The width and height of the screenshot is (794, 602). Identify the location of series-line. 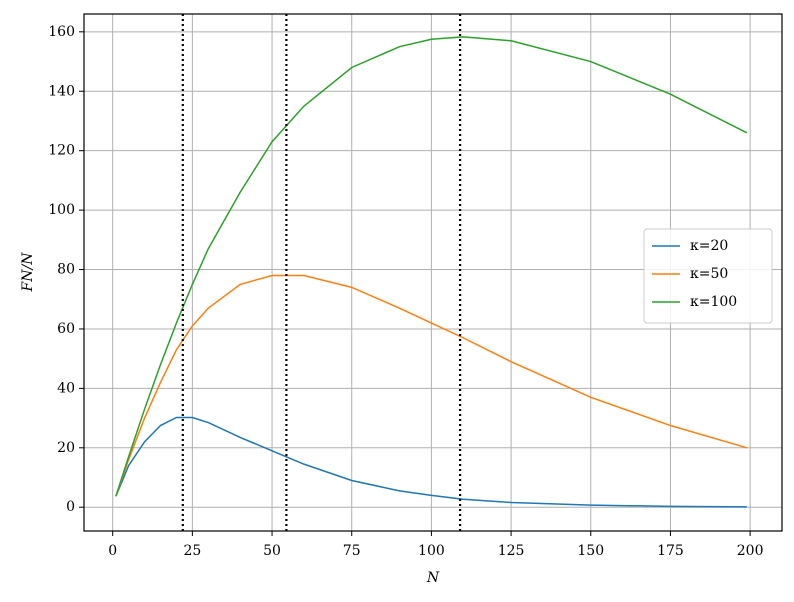
(431, 462).